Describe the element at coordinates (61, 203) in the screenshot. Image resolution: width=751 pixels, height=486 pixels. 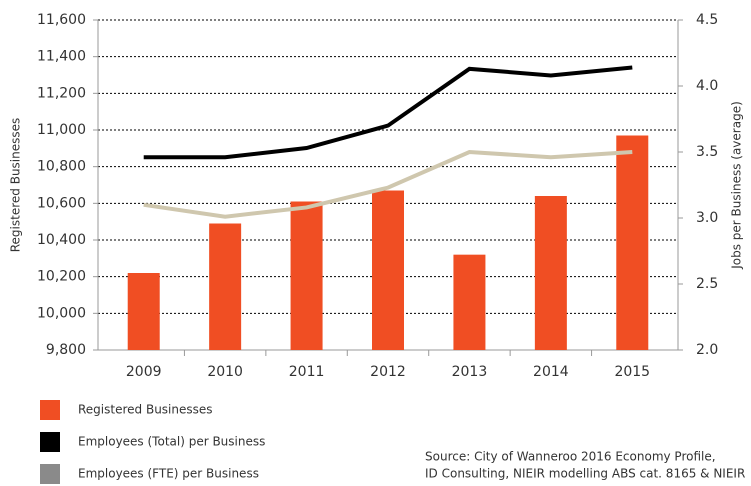
I see `y-tick-label: 10,600` at that location.